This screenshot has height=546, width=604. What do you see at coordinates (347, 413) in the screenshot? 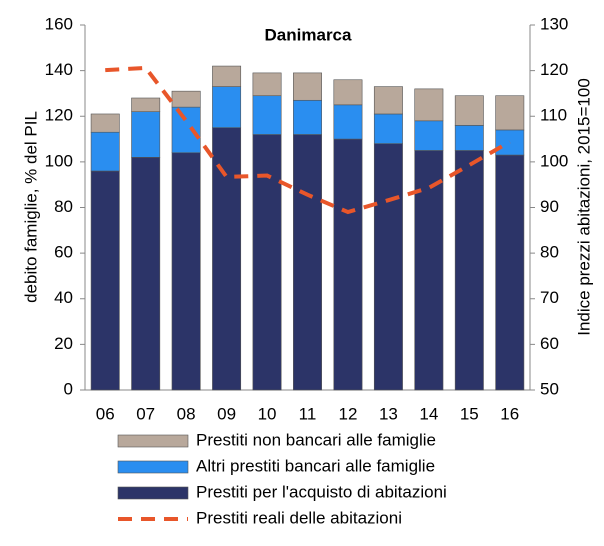
I see `x-tick-label: 12` at bounding box center [347, 413].